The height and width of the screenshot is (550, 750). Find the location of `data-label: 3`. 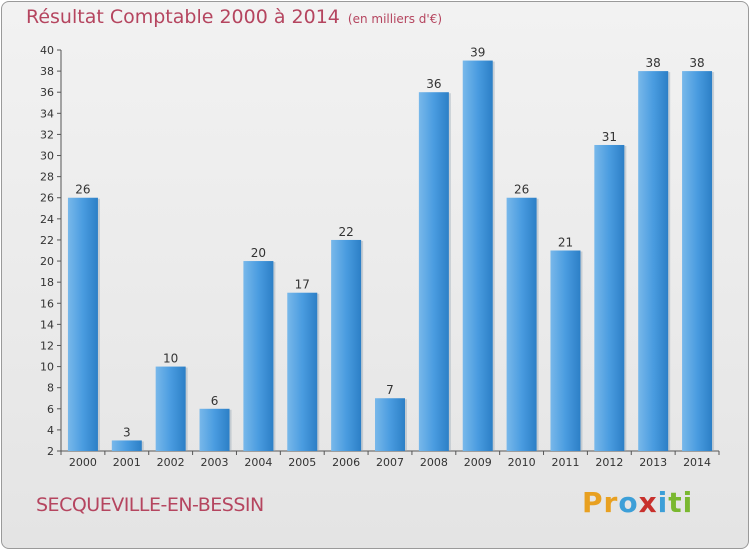

data-label: 3 is located at coordinates (127, 432).